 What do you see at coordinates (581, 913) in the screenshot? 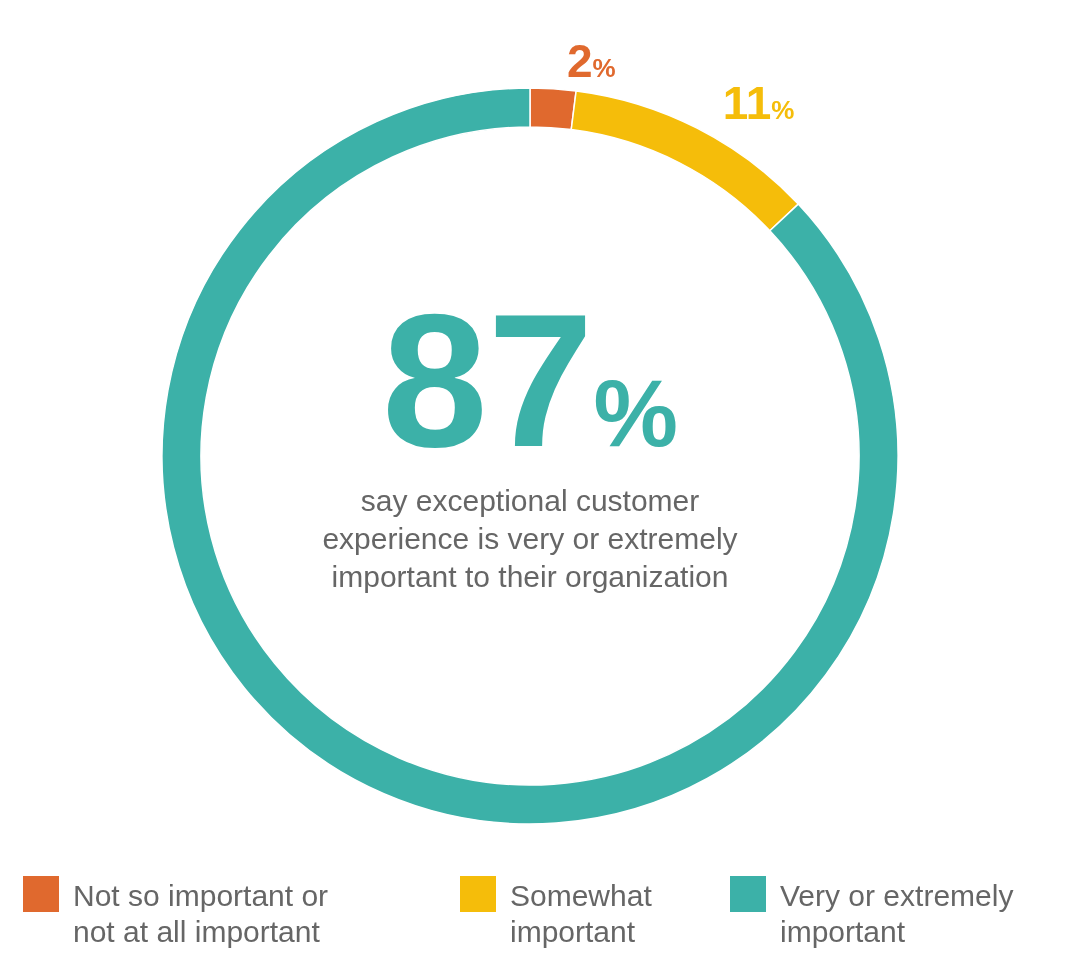
I see `legend-label: Somewhat important` at bounding box center [581, 913].